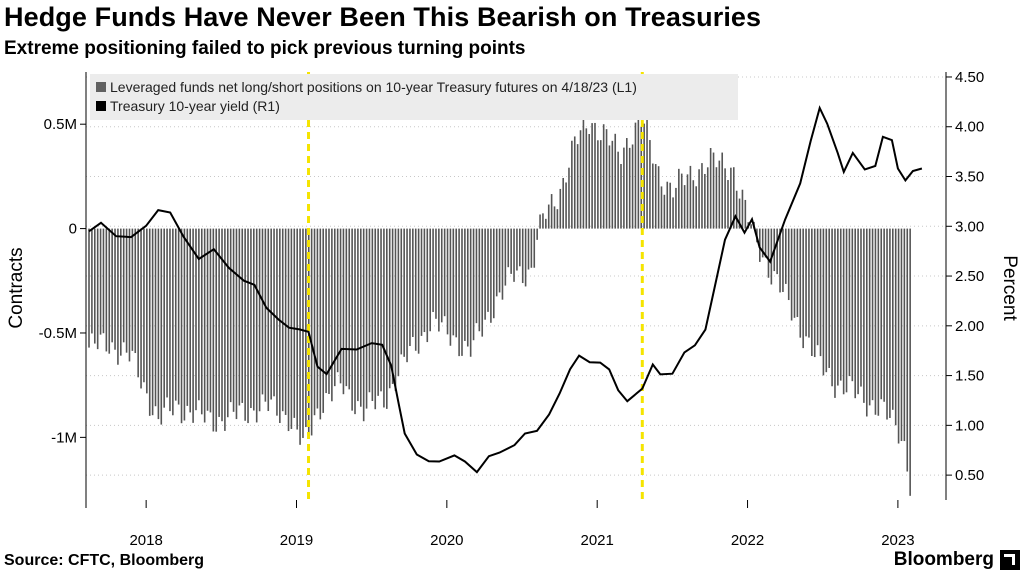  I want to click on y-tick-label-right: 2.50, so click(969, 276).